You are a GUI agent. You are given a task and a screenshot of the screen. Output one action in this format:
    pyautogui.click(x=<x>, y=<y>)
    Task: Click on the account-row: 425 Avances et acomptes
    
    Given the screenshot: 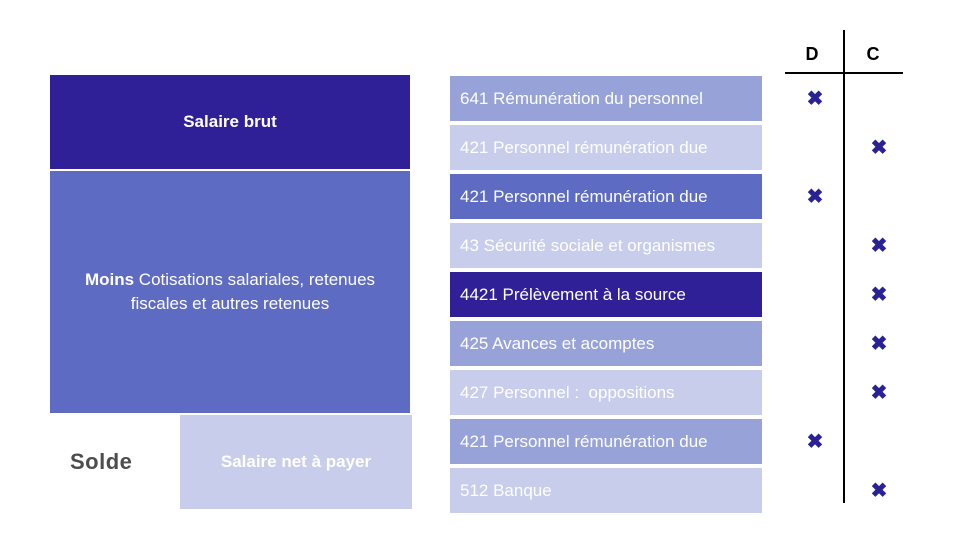 What is the action you would take?
    pyautogui.click(x=606, y=343)
    